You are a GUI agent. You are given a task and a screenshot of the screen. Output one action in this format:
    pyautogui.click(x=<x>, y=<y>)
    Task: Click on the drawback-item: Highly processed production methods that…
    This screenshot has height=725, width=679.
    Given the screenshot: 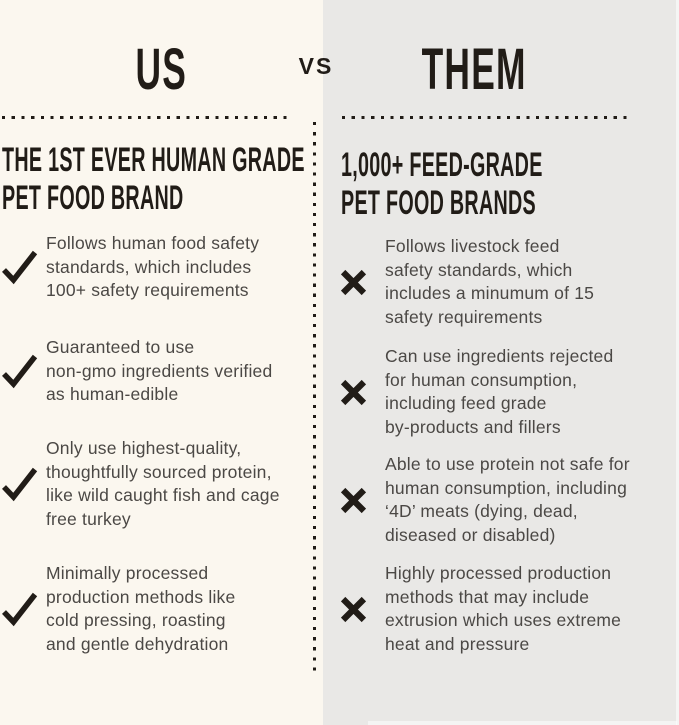 What is the action you would take?
    pyautogui.click(x=479, y=609)
    